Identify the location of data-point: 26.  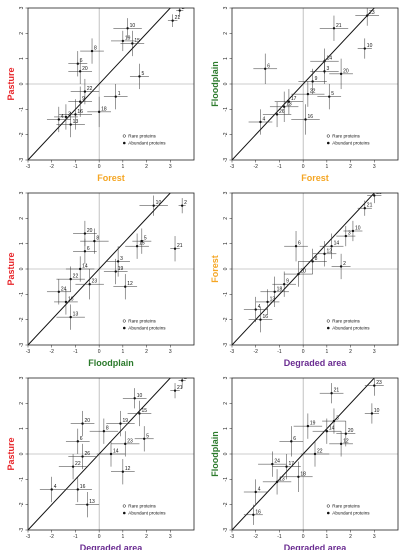
(82, 456).